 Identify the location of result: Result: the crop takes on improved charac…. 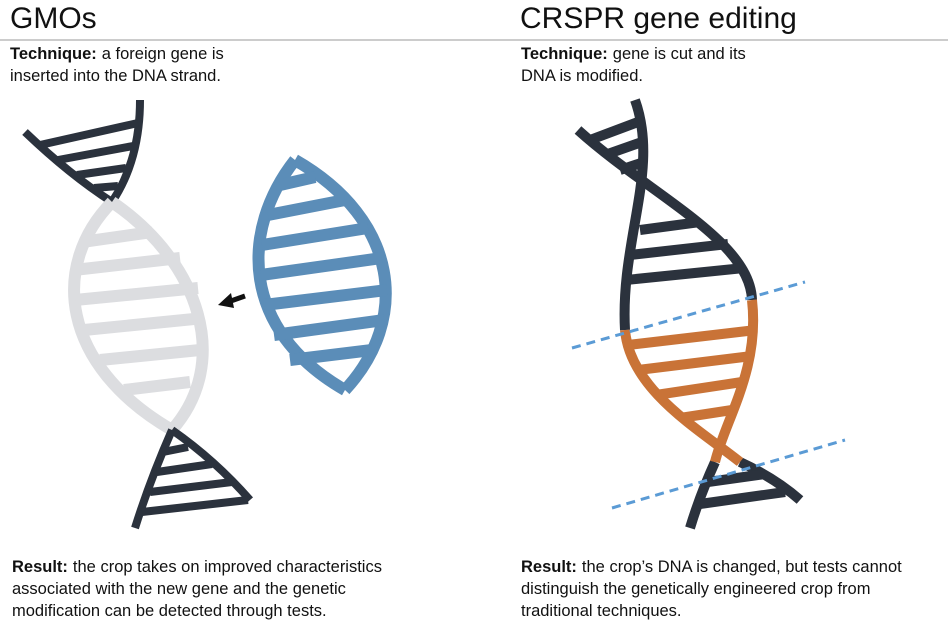
(222, 589).